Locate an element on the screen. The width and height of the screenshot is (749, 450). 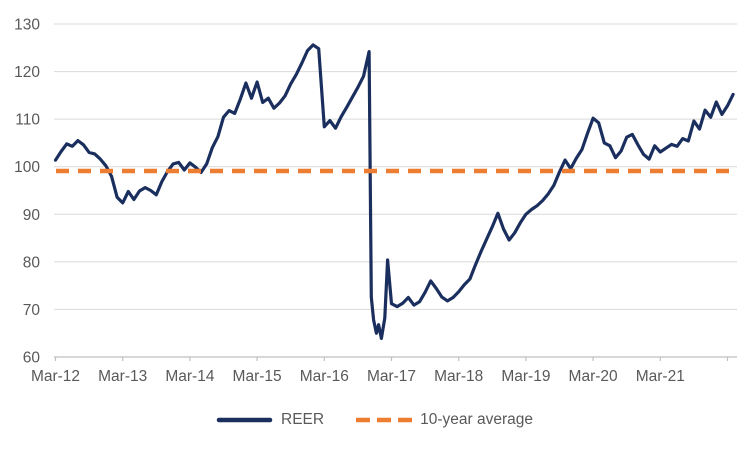
legend-item-average: 10-year average is located at coordinates (444, 420).